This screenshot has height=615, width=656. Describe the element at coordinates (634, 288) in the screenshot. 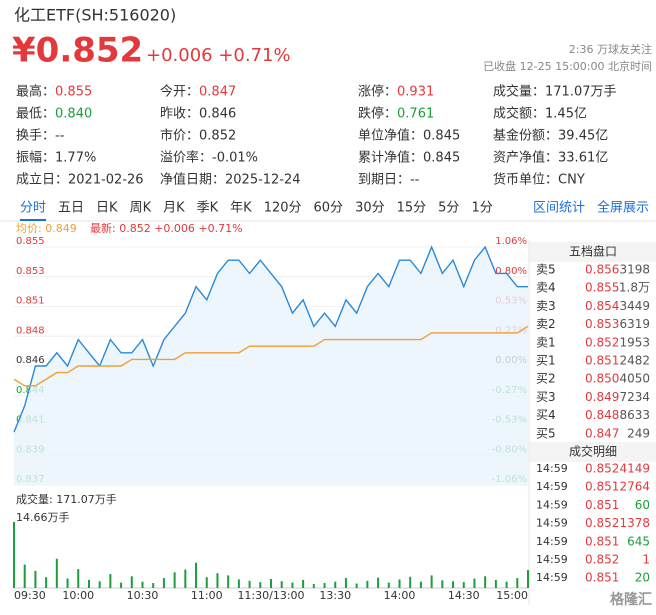

I see `book-volume: 1.8万` at that location.